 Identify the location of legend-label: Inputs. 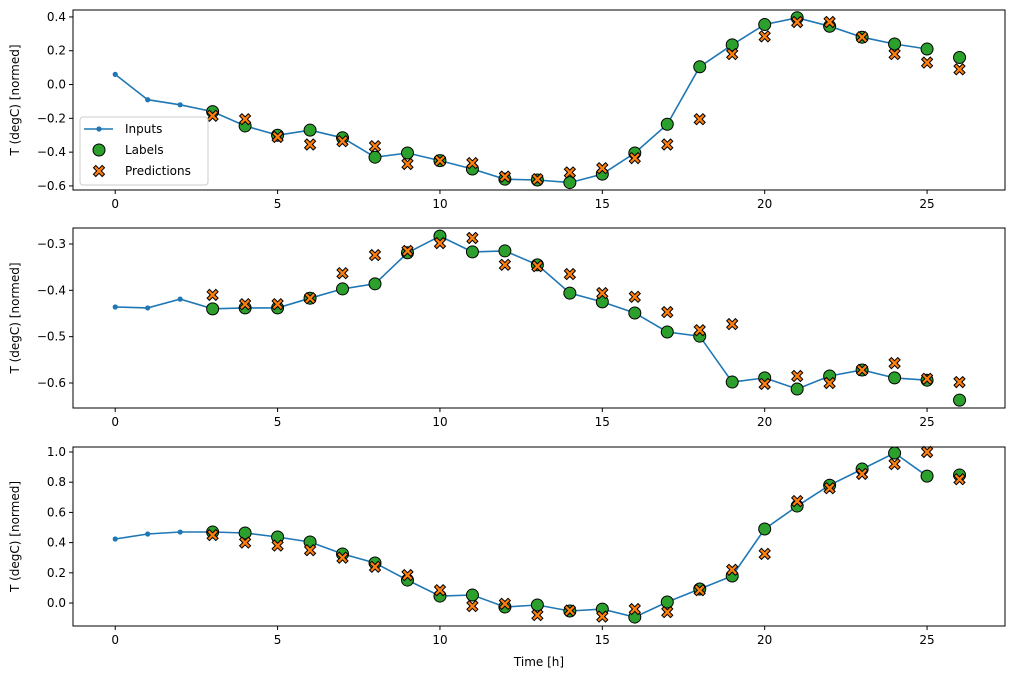
(143, 129).